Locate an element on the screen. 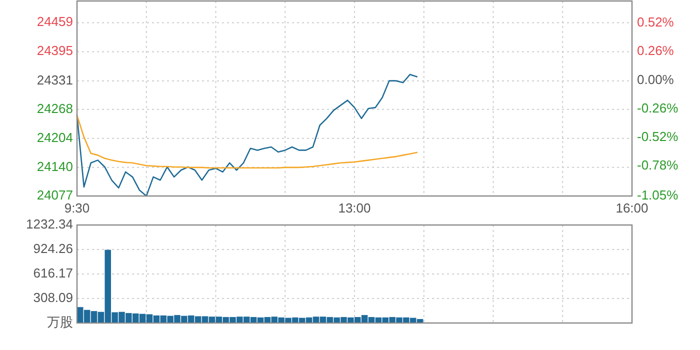 This screenshot has width=700, height=350. x-tick-label: 13:00 is located at coordinates (354, 208).